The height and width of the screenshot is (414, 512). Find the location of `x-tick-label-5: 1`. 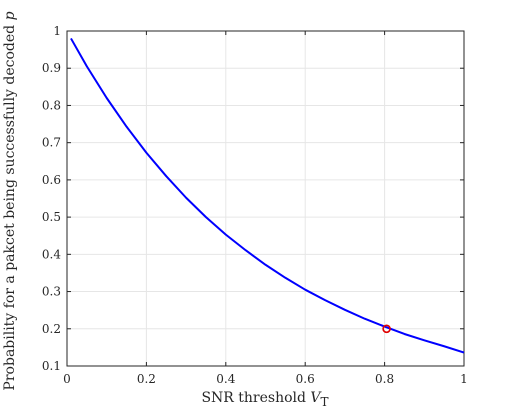

x-tick-label-5: 1 is located at coordinates (464, 379).